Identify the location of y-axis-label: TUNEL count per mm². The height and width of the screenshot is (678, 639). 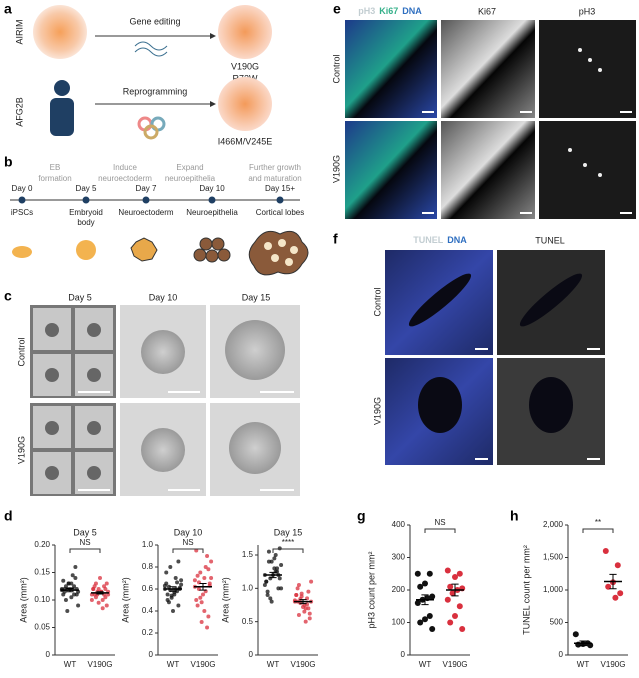
(526, 590).